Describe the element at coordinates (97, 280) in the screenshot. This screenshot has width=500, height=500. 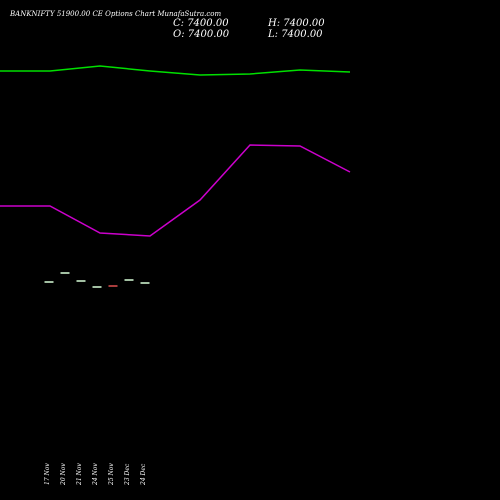
I see `candle-layer` at that location.